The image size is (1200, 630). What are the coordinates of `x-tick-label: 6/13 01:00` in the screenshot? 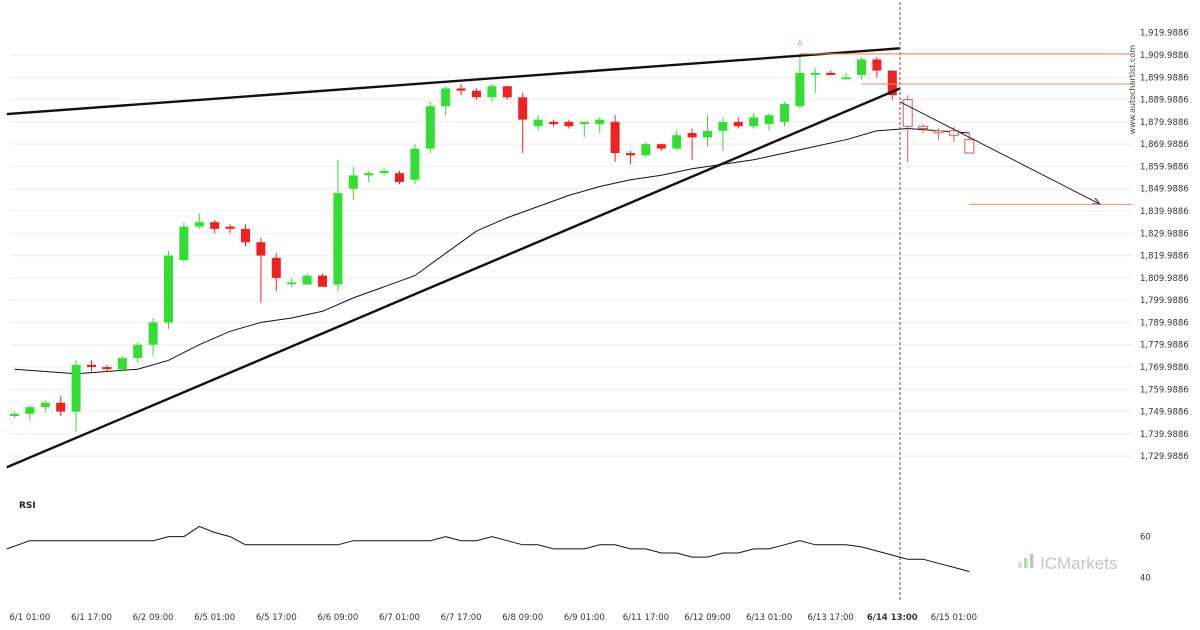 It's located at (769, 618).